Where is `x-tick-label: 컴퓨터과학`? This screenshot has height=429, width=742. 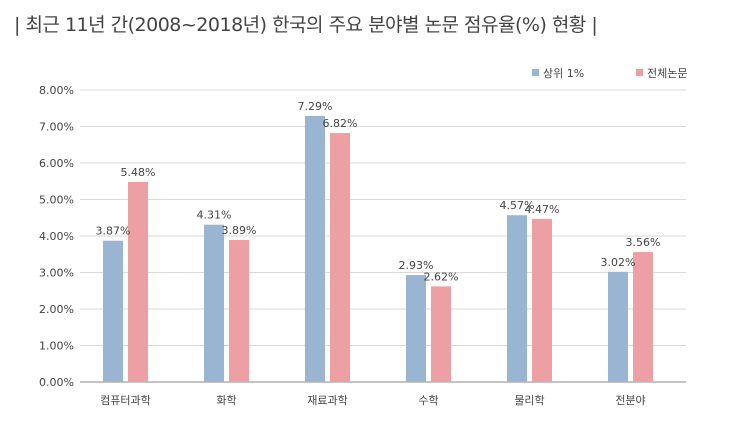 x-tick-label: 컴퓨터과학 is located at coordinates (125, 400).